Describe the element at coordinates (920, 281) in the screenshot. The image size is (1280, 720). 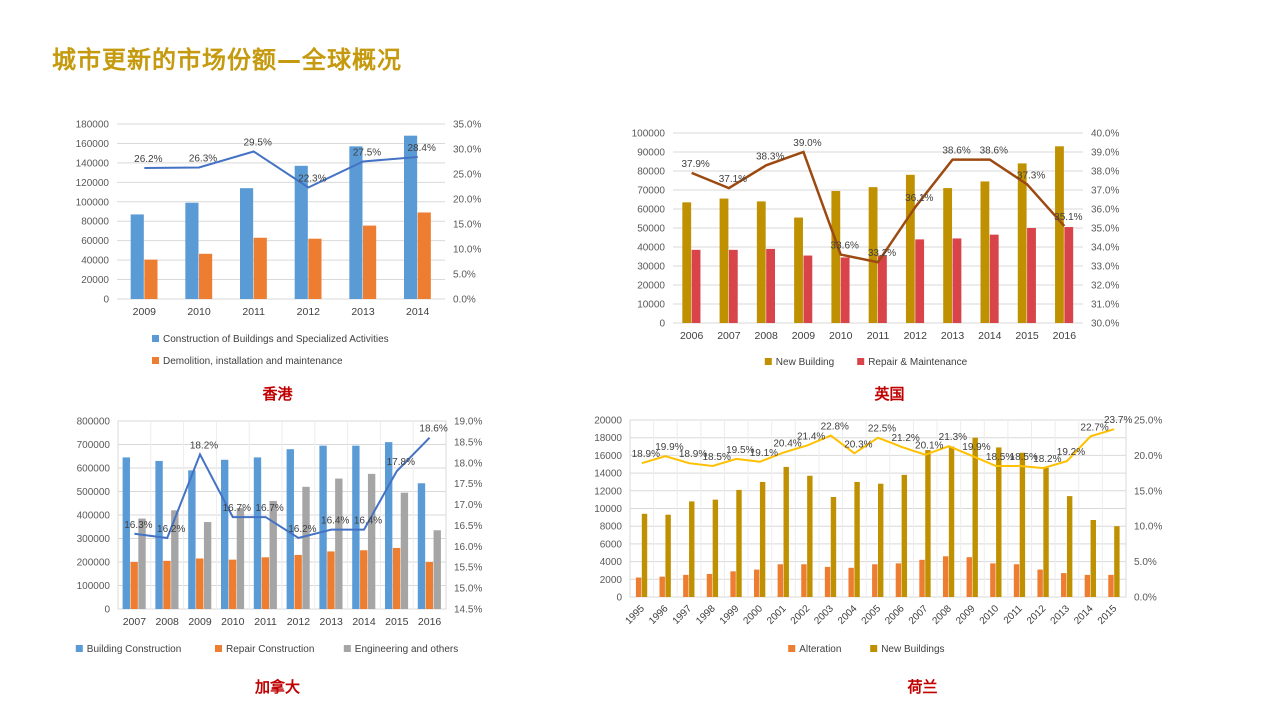
I see `bar-uk-s1-2012` at that location.